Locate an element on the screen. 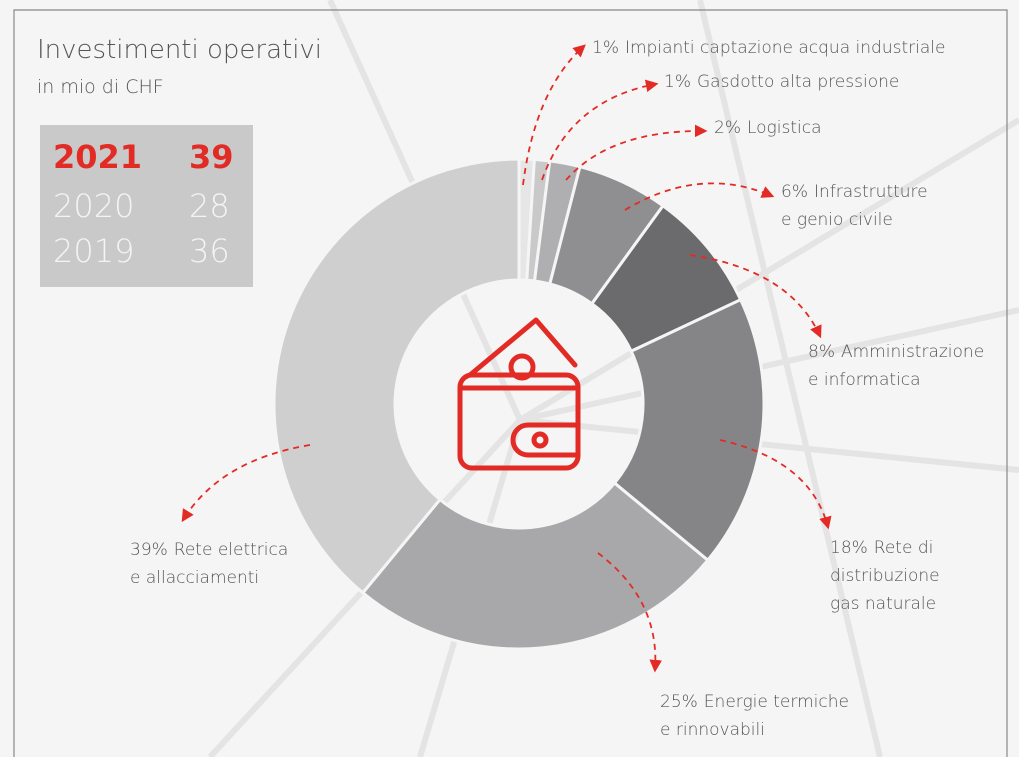 The width and height of the screenshot is (1019, 757). slice-label: 2% Logistica is located at coordinates (768, 128).